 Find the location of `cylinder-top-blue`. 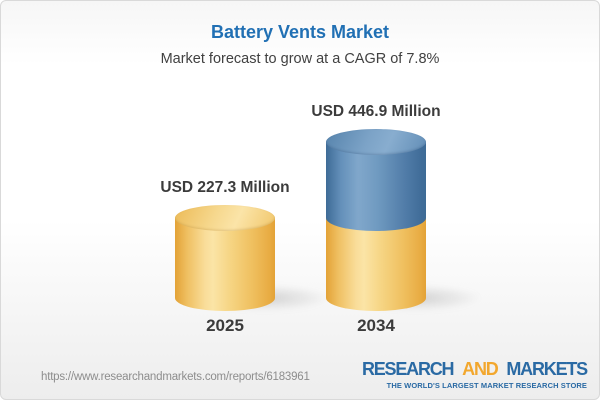

cylinder-top-blue is located at coordinates (376, 141).